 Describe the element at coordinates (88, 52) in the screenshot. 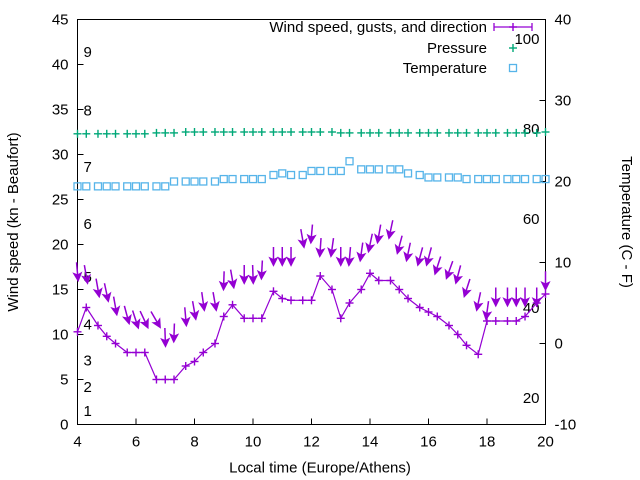

I see `beaufort-label: 9` at that location.